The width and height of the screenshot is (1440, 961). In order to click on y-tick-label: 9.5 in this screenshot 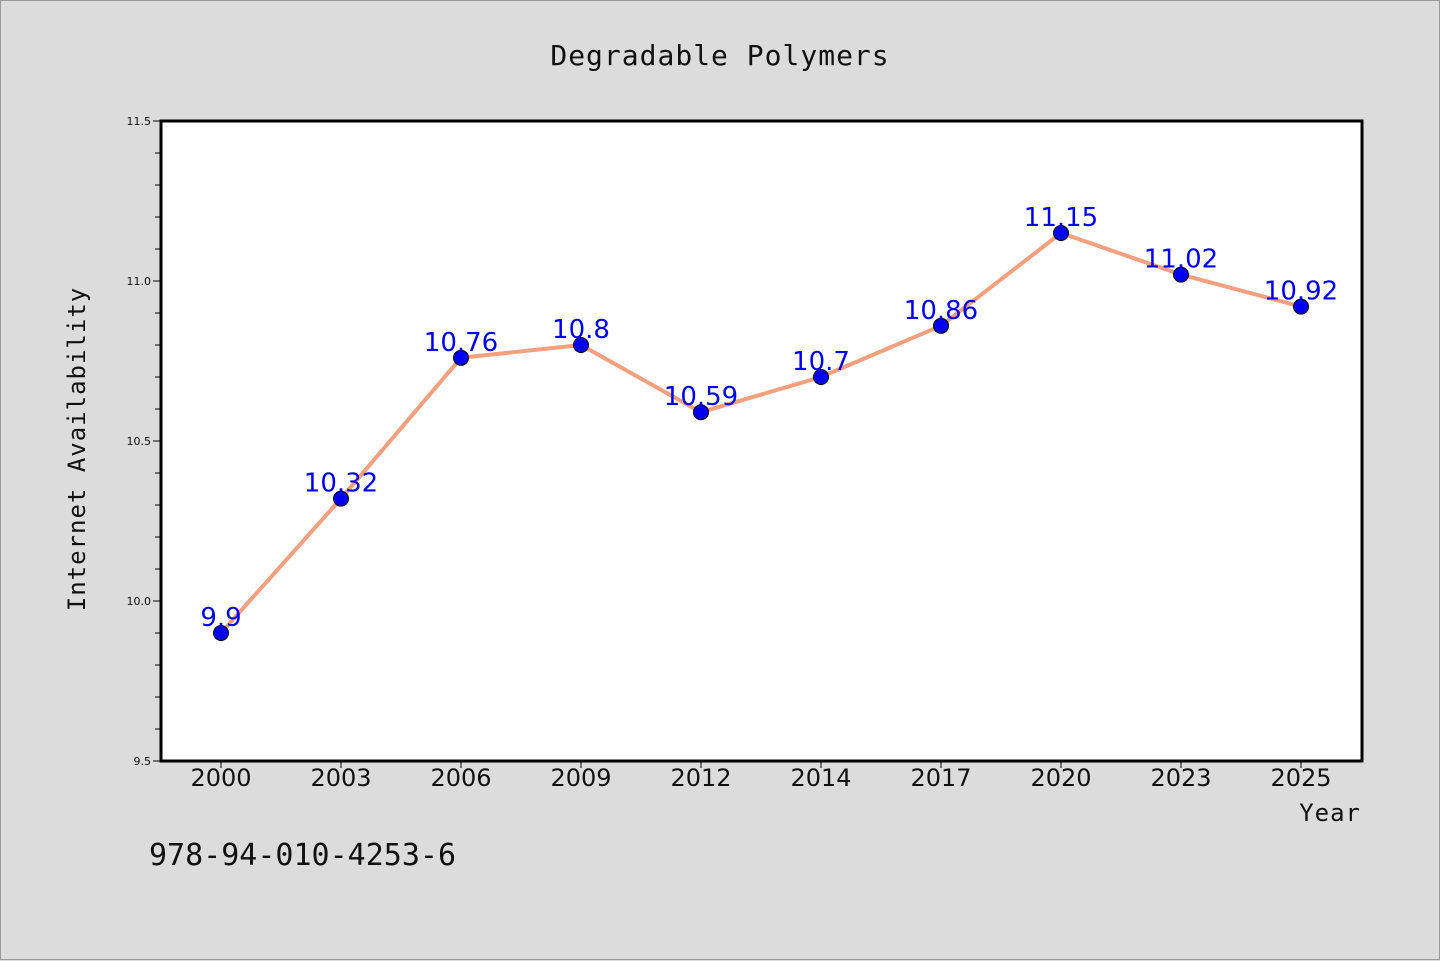, I will do `click(143, 761)`.